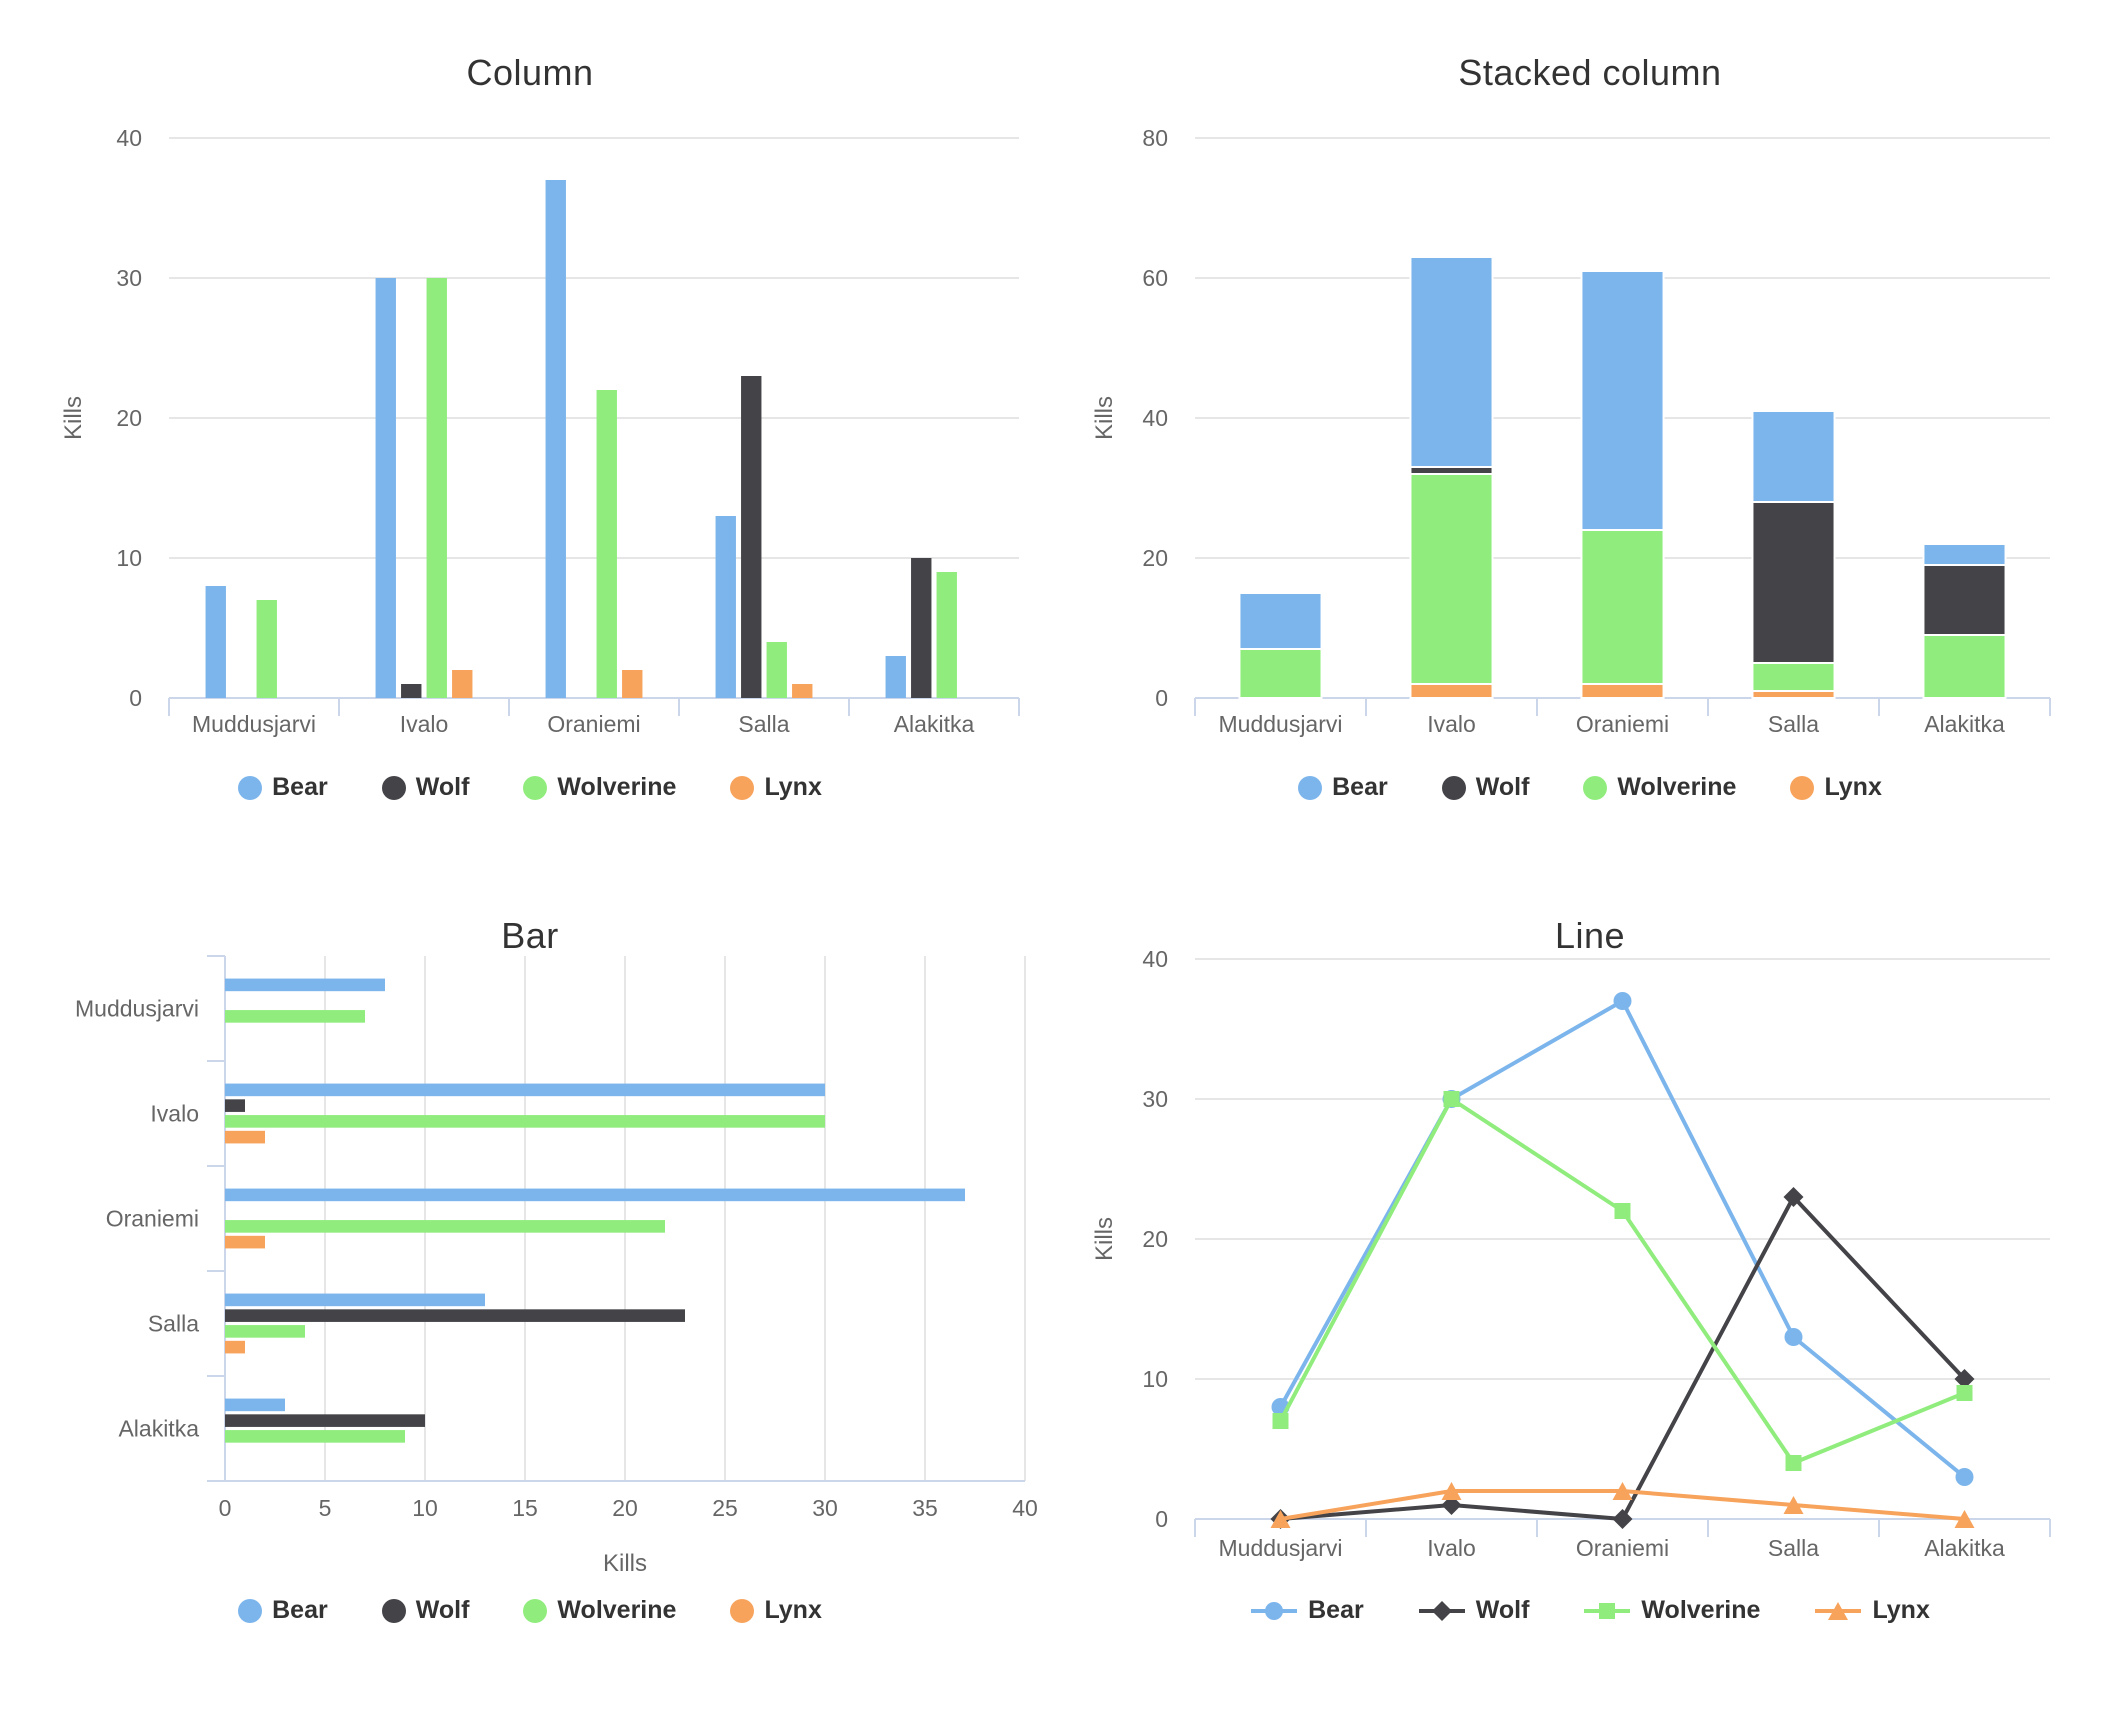 This screenshot has width=2120, height=1726. I want to click on triangle-legend-icon, so click(1838, 1610).